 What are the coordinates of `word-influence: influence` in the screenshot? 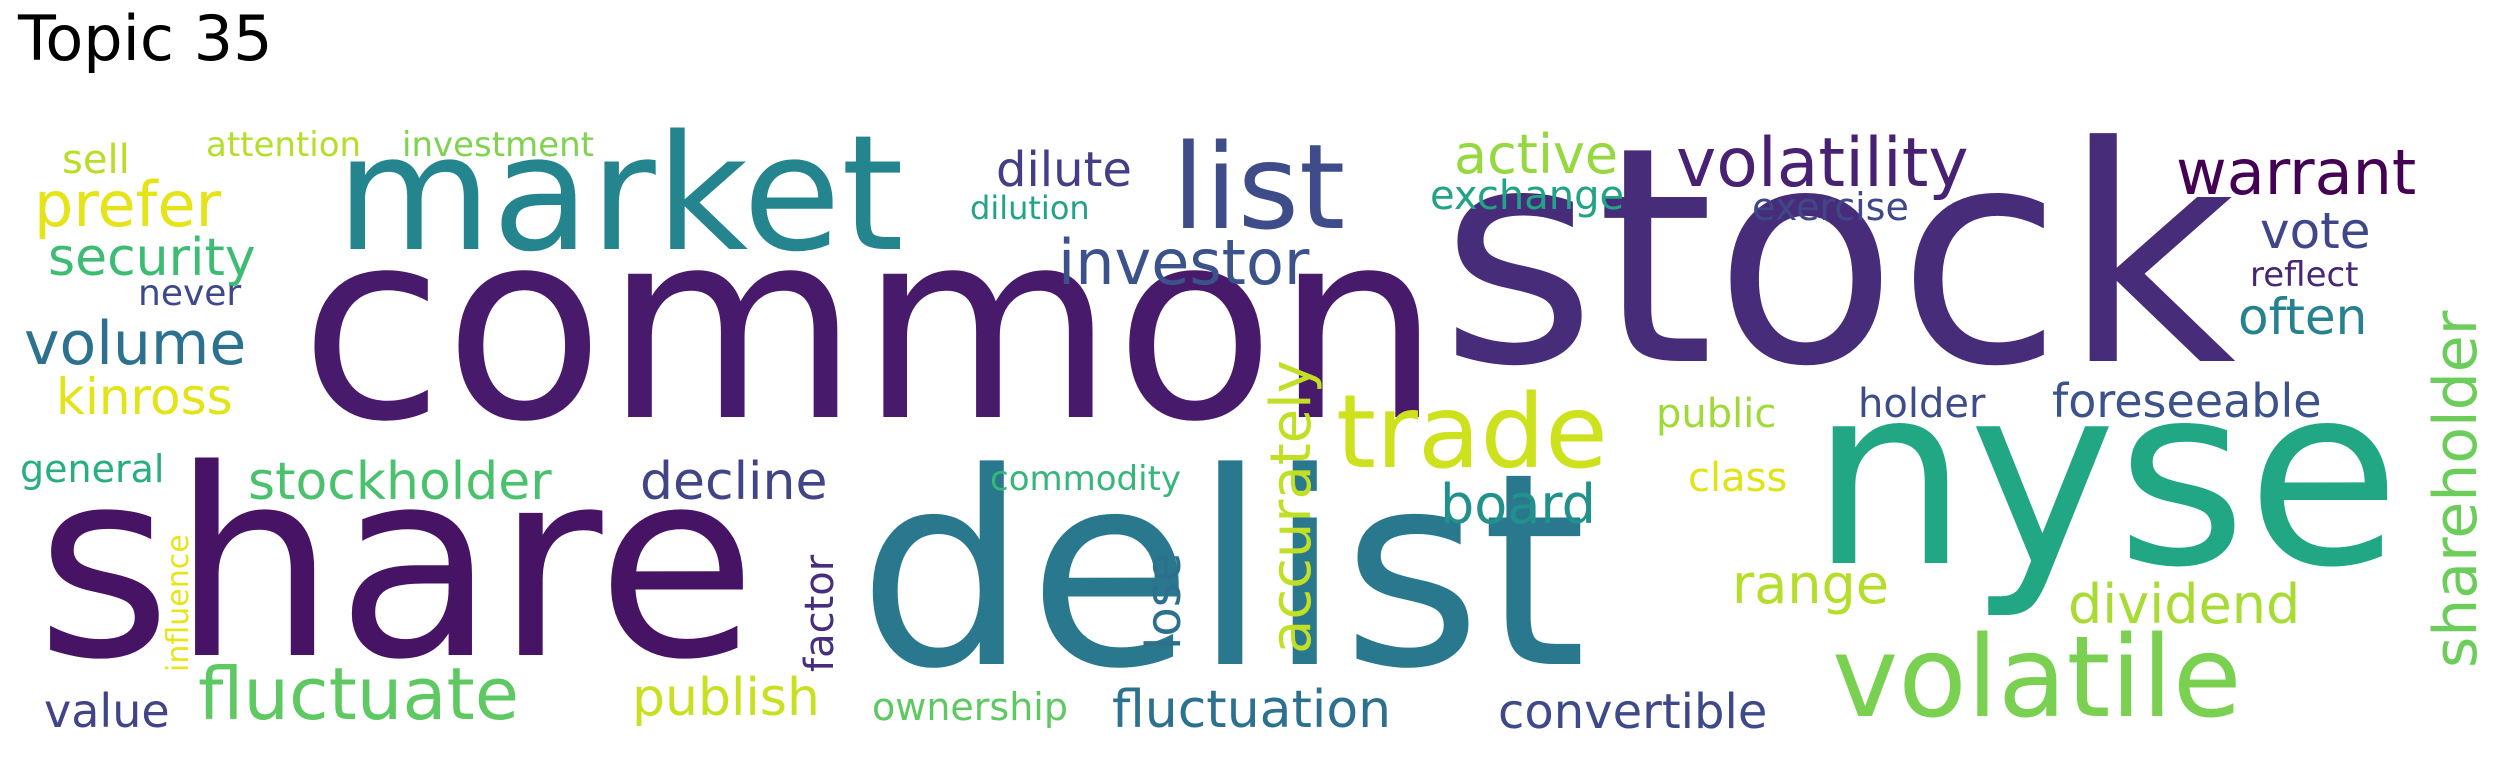 It's located at (178, 603).